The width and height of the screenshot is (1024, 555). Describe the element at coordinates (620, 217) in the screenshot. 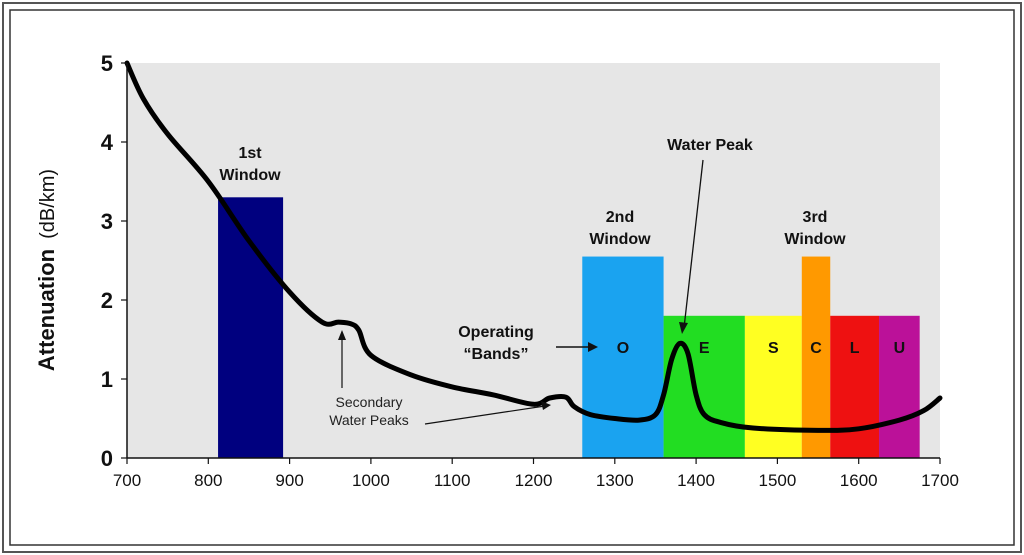

I see `window-2-label-line1: 2nd` at that location.